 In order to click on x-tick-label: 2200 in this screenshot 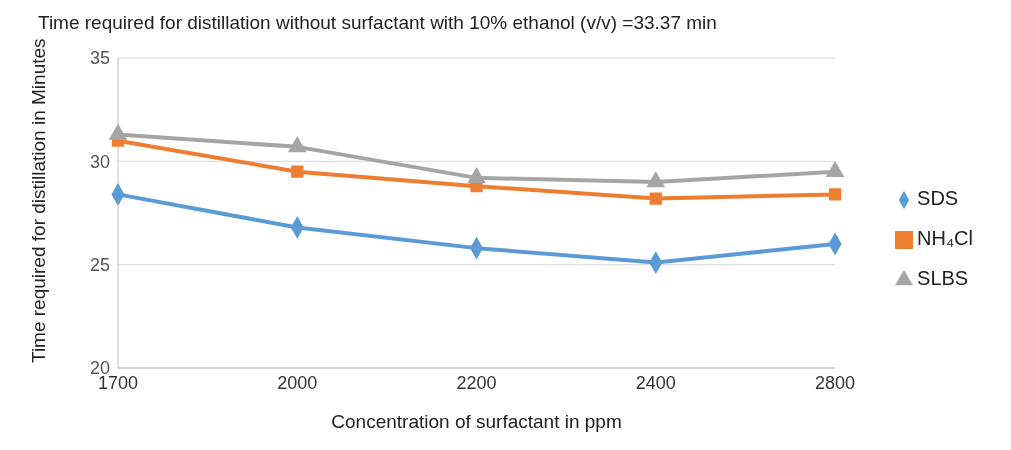, I will do `click(476, 382)`.